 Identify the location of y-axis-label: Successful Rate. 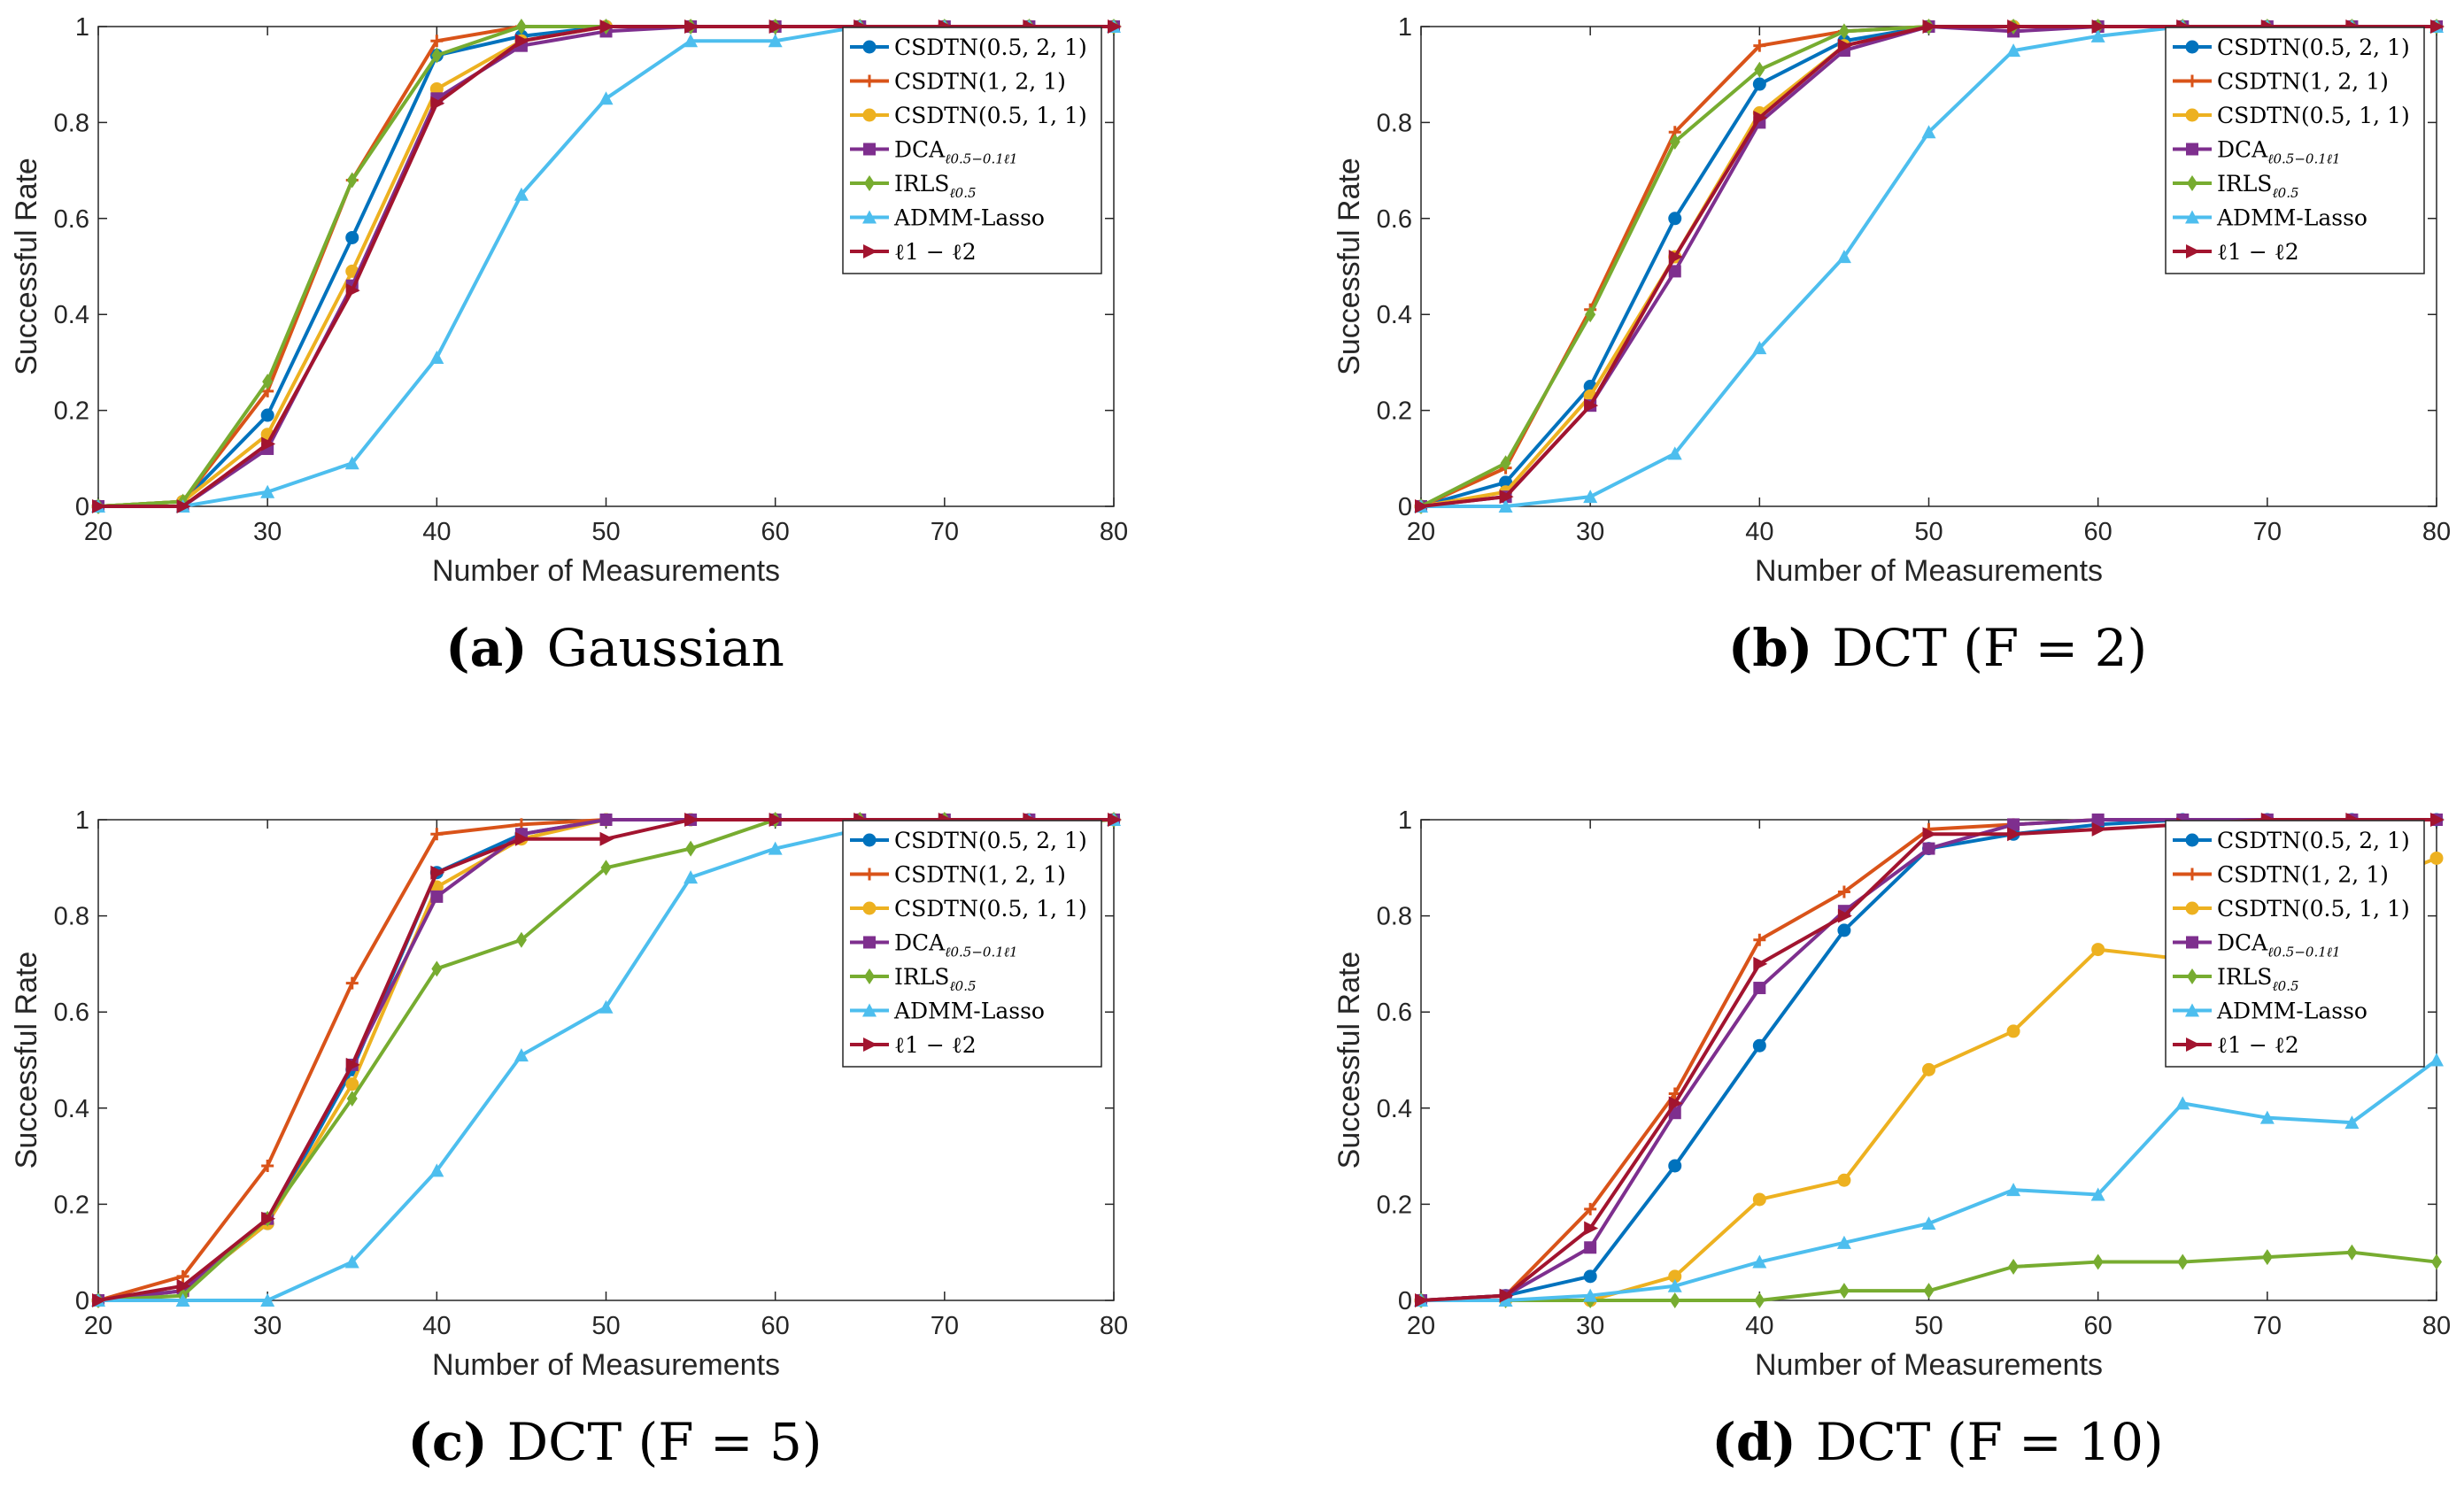
(26, 1060).